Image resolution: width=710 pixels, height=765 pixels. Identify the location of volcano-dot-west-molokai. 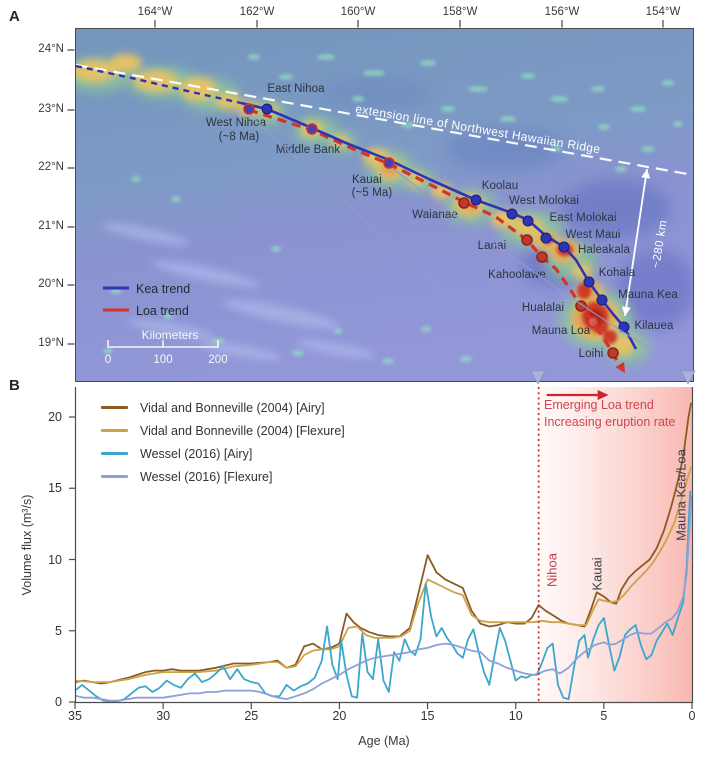
(512, 214).